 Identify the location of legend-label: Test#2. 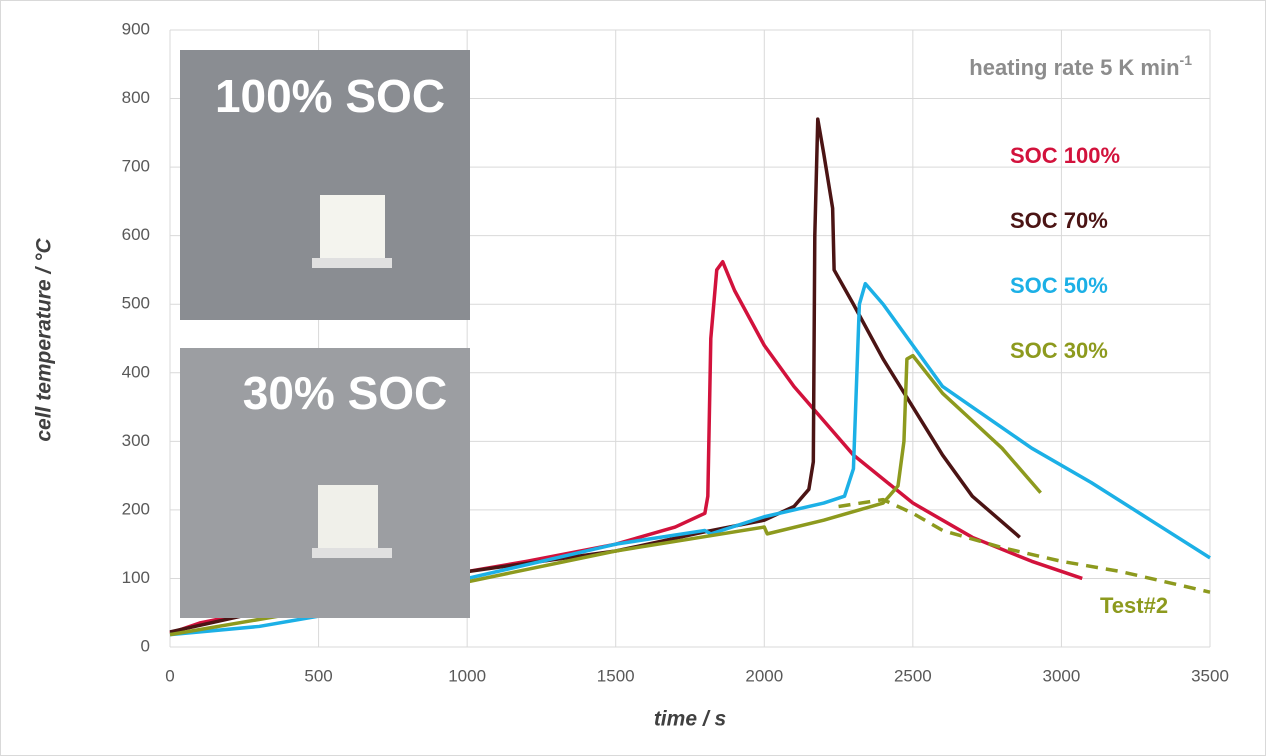
(1134, 605).